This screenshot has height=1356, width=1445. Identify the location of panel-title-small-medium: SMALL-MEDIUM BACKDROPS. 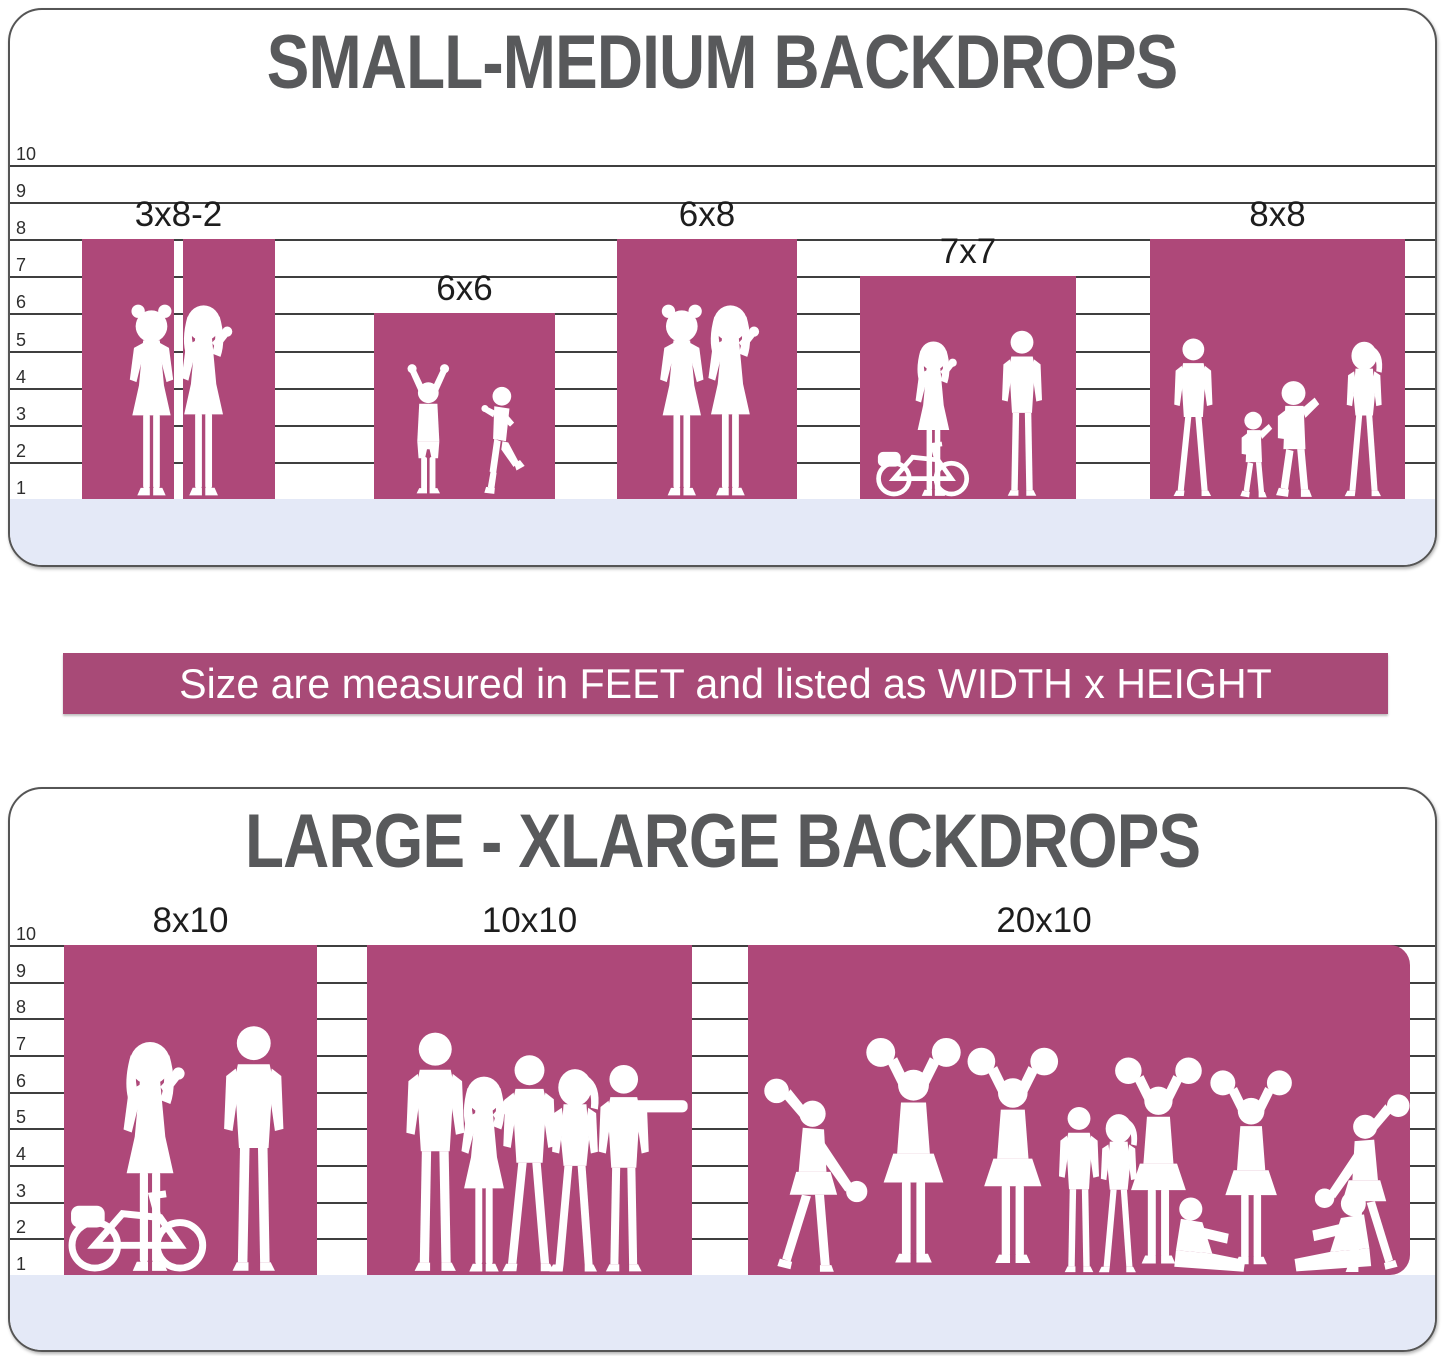
(722, 63).